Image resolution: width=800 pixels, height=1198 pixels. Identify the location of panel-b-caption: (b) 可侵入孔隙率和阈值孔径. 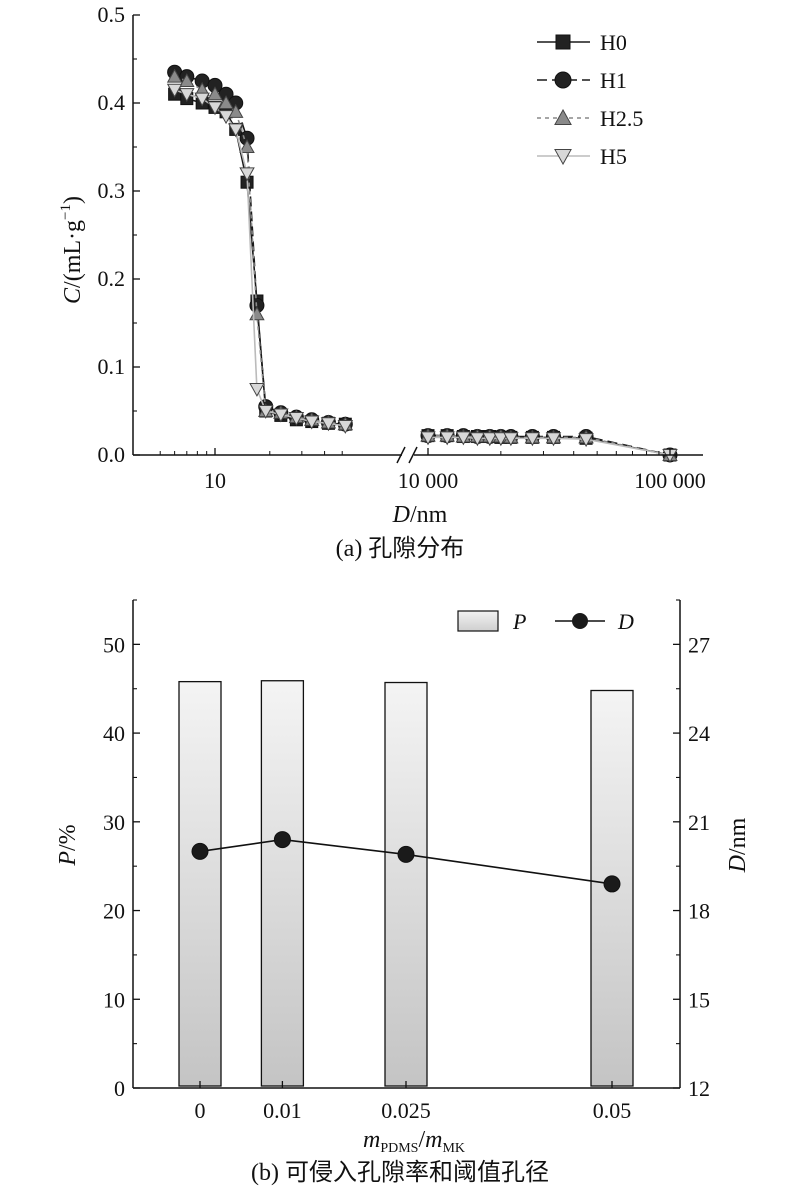
(400, 1172).